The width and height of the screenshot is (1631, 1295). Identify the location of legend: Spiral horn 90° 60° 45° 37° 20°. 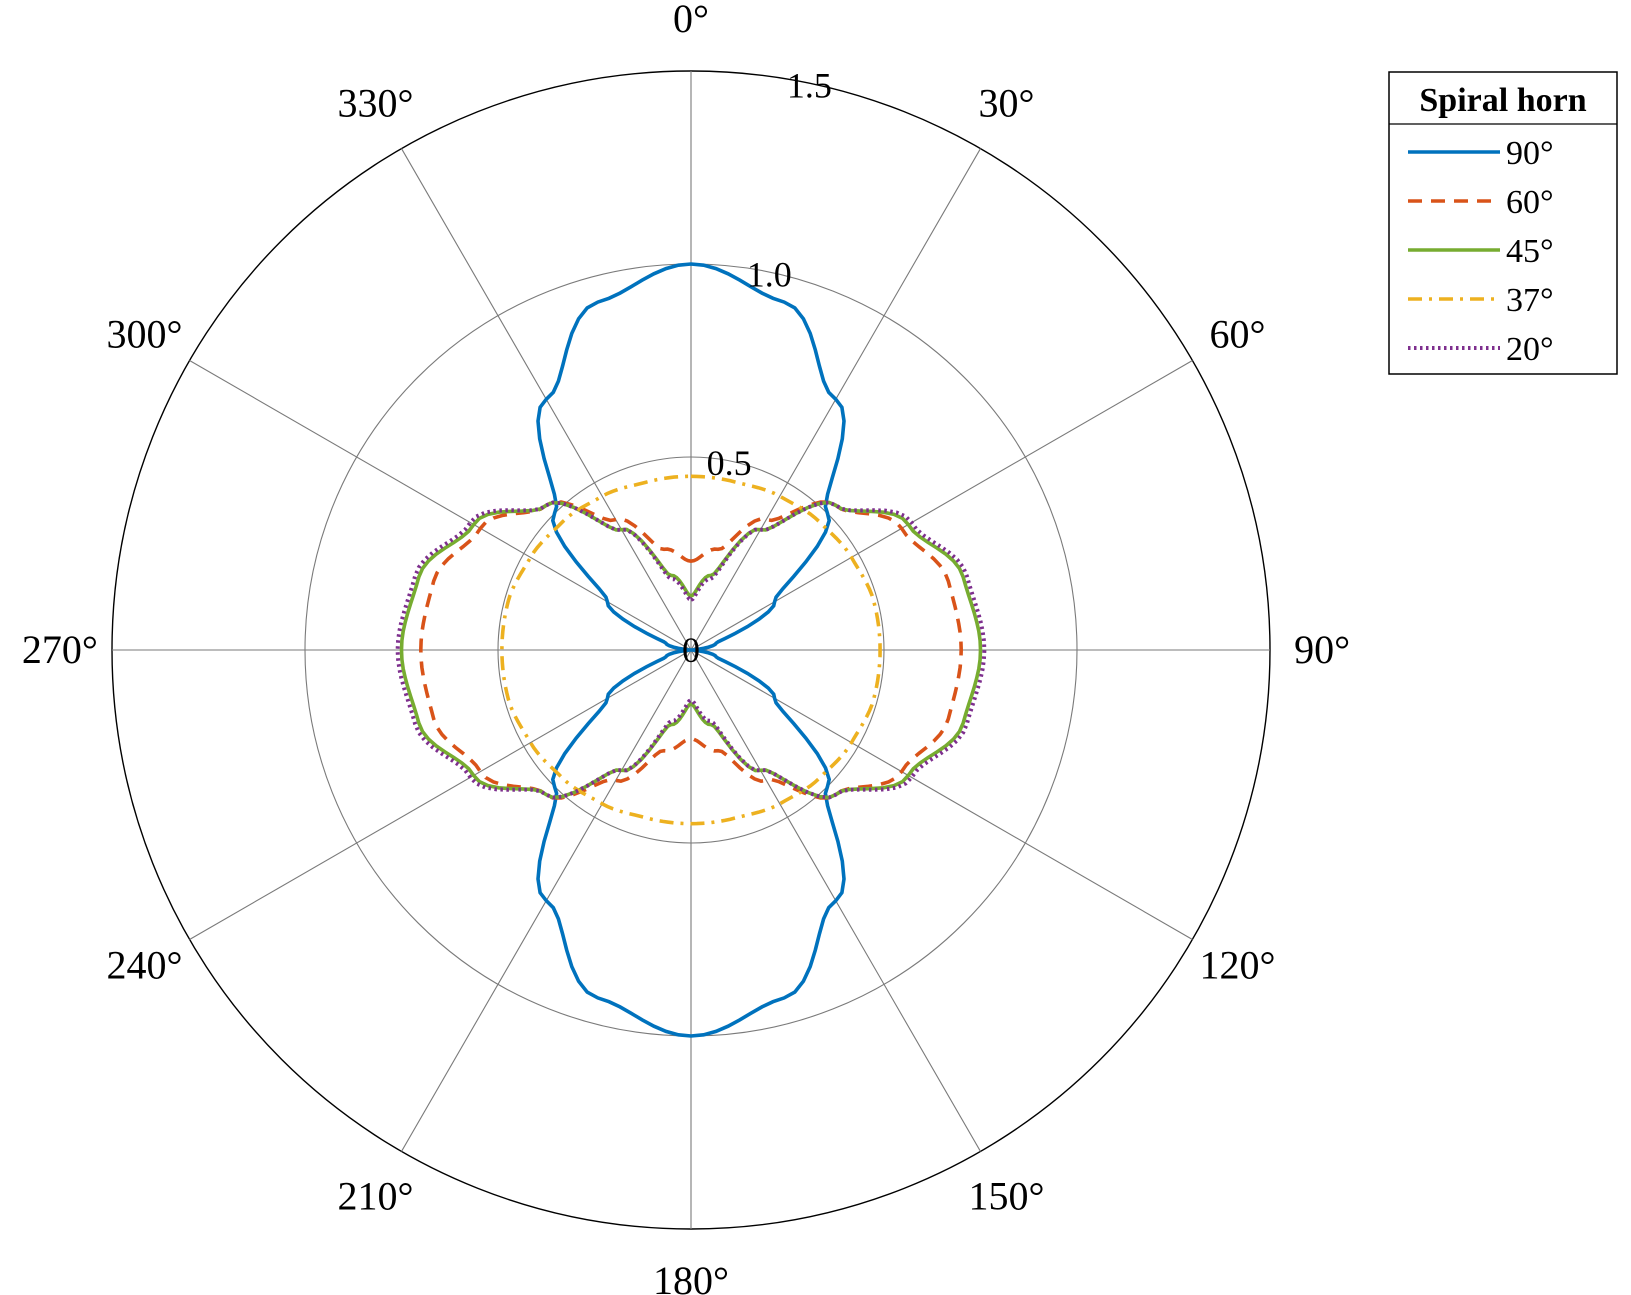
(1503, 223).